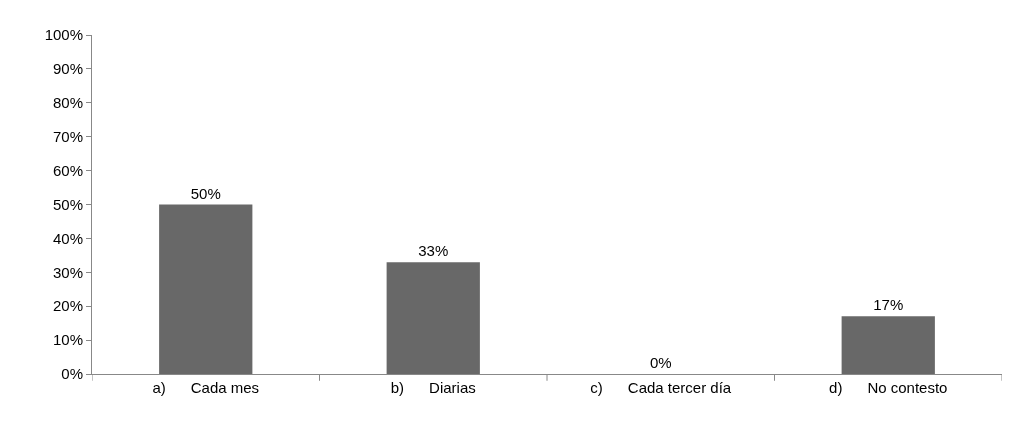  What do you see at coordinates (205, 193) in the screenshot?
I see `data-label: 50%` at bounding box center [205, 193].